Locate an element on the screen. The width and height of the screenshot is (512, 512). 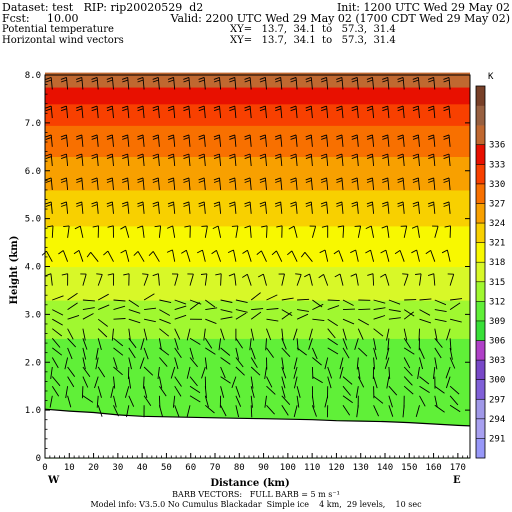
colorbar-border is located at coordinates (480, 272).